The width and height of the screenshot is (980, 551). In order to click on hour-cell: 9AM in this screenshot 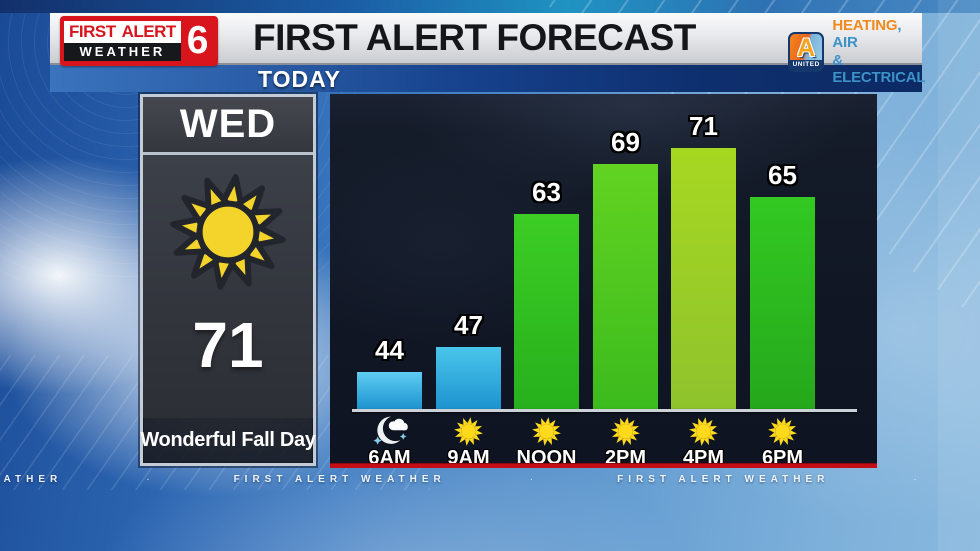, I will do `click(468, 443)`.